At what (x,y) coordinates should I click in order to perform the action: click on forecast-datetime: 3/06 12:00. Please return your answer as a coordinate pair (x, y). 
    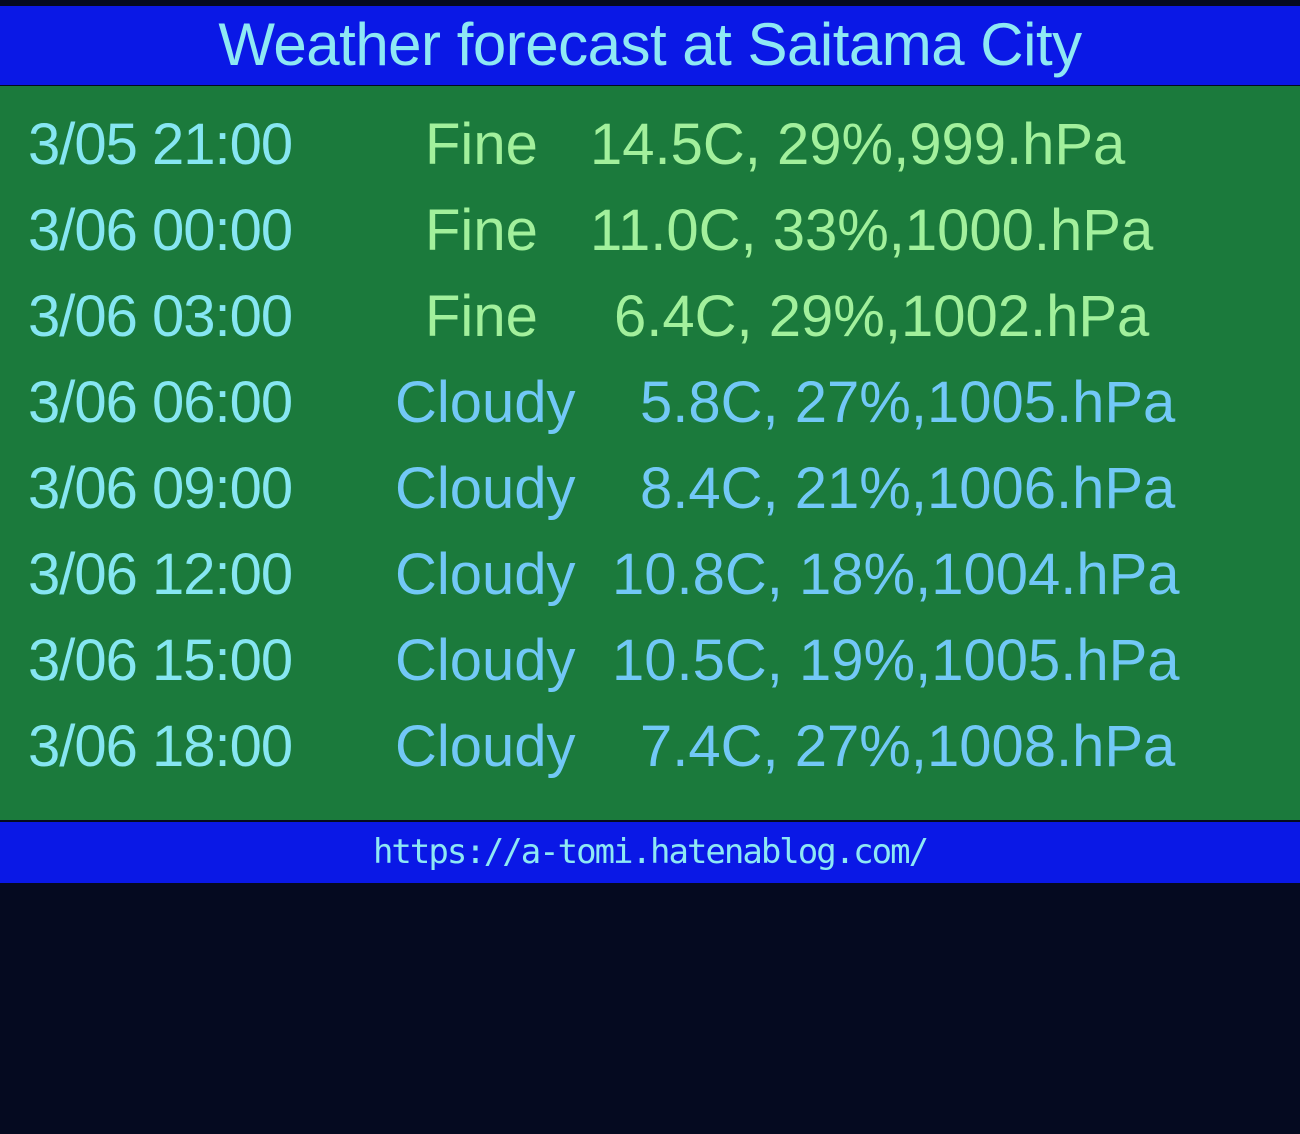
    Looking at the image, I should click on (160, 574).